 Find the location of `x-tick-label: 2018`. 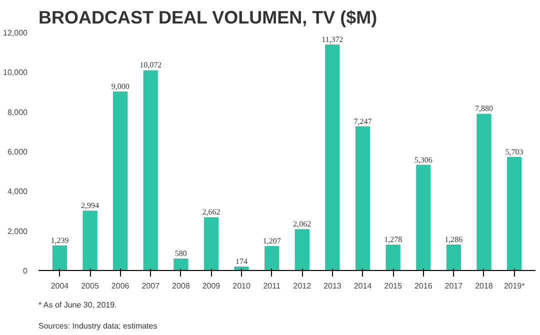

x-tick-label: 2018 is located at coordinates (484, 286).